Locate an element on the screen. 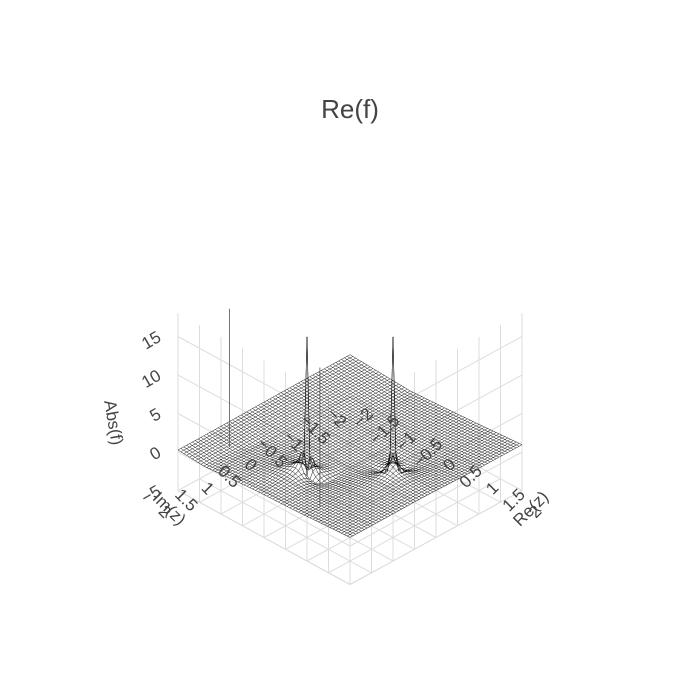 This screenshot has height=700, width=700. z-tick-label: 5 is located at coordinates (156, 414).